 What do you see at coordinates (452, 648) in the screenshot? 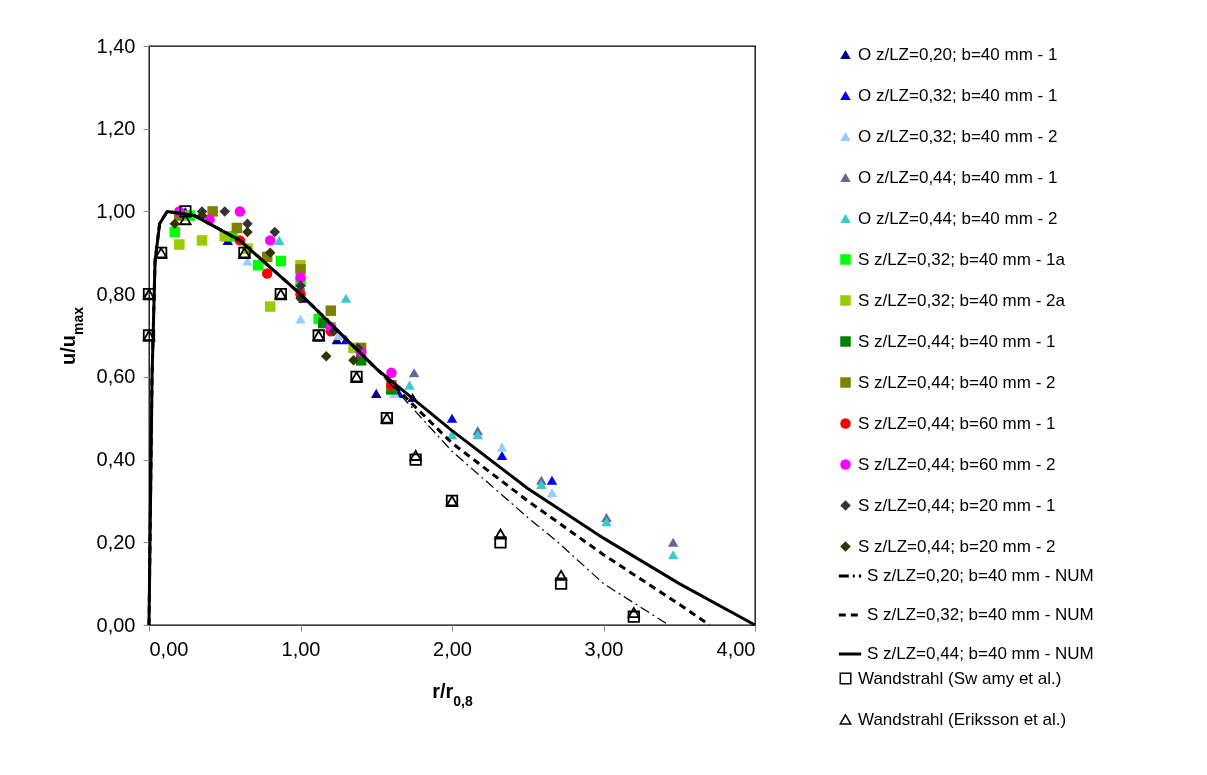
I see `x-tick-label: 2,00` at bounding box center [452, 648].